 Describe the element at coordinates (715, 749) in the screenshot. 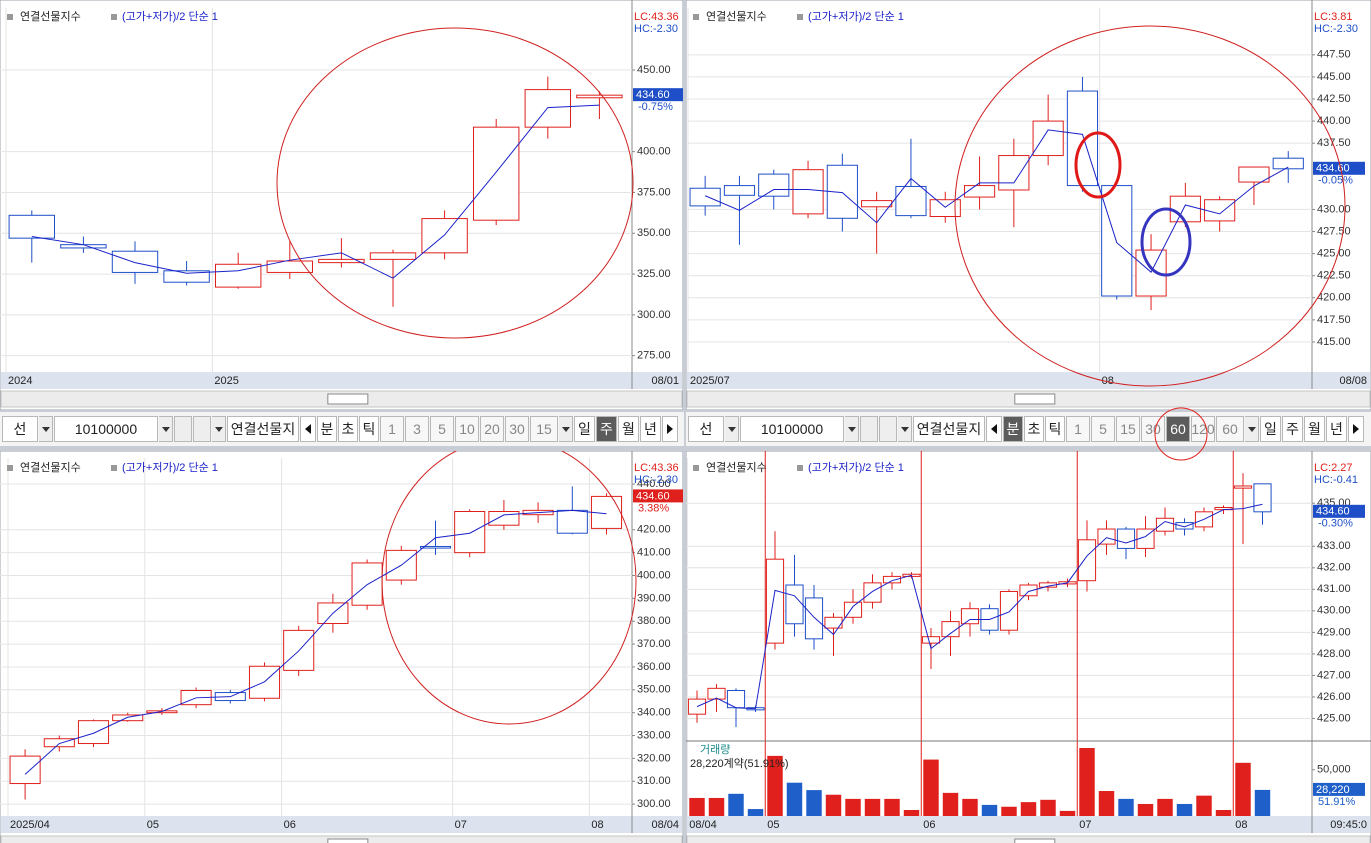

I see `volume-title: 거래량` at that location.